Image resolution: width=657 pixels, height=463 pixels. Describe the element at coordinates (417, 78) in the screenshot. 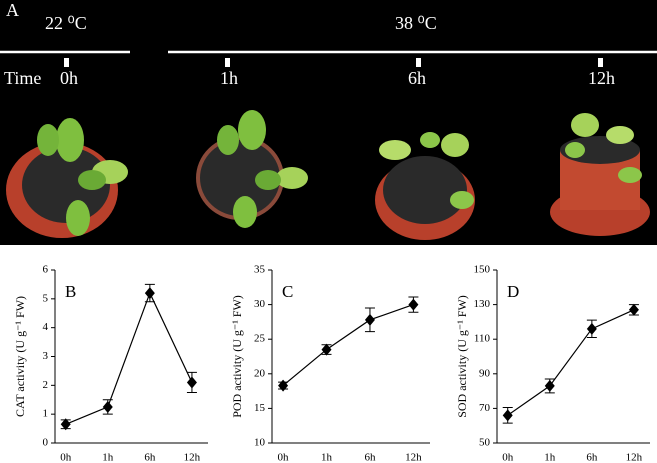

I see `time-point: 6h` at that location.